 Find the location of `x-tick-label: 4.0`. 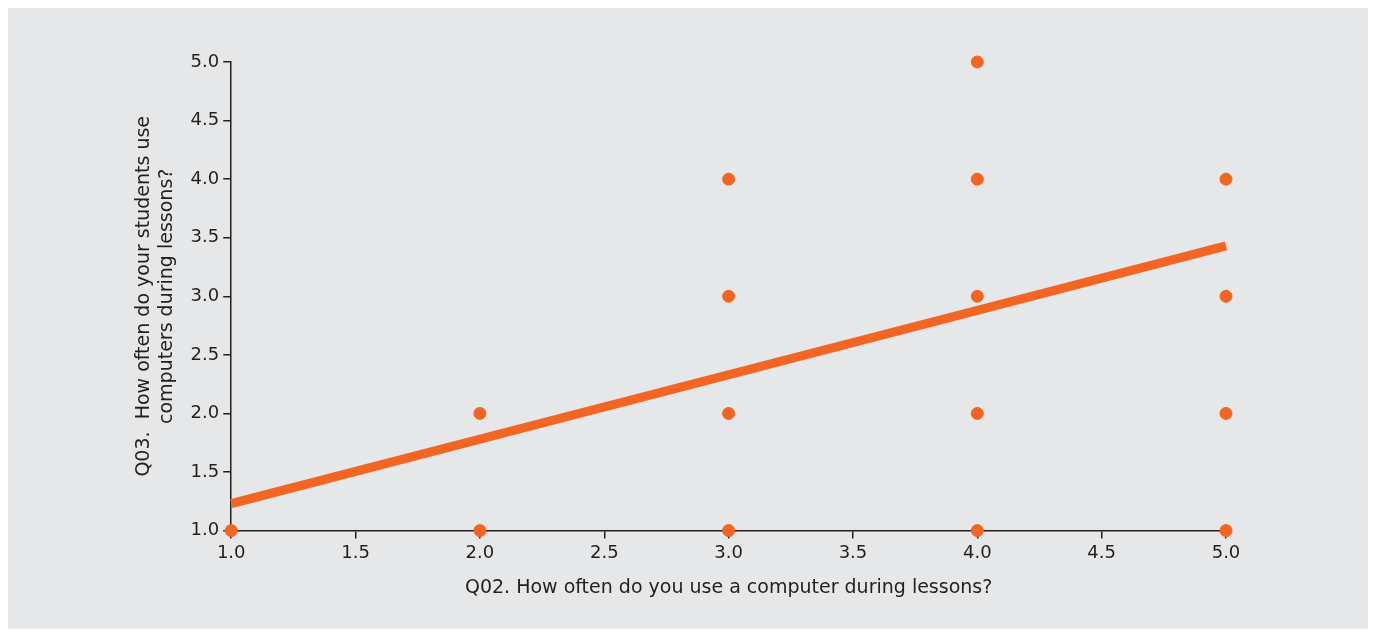

x-tick-label: 4.0 is located at coordinates (977, 552).